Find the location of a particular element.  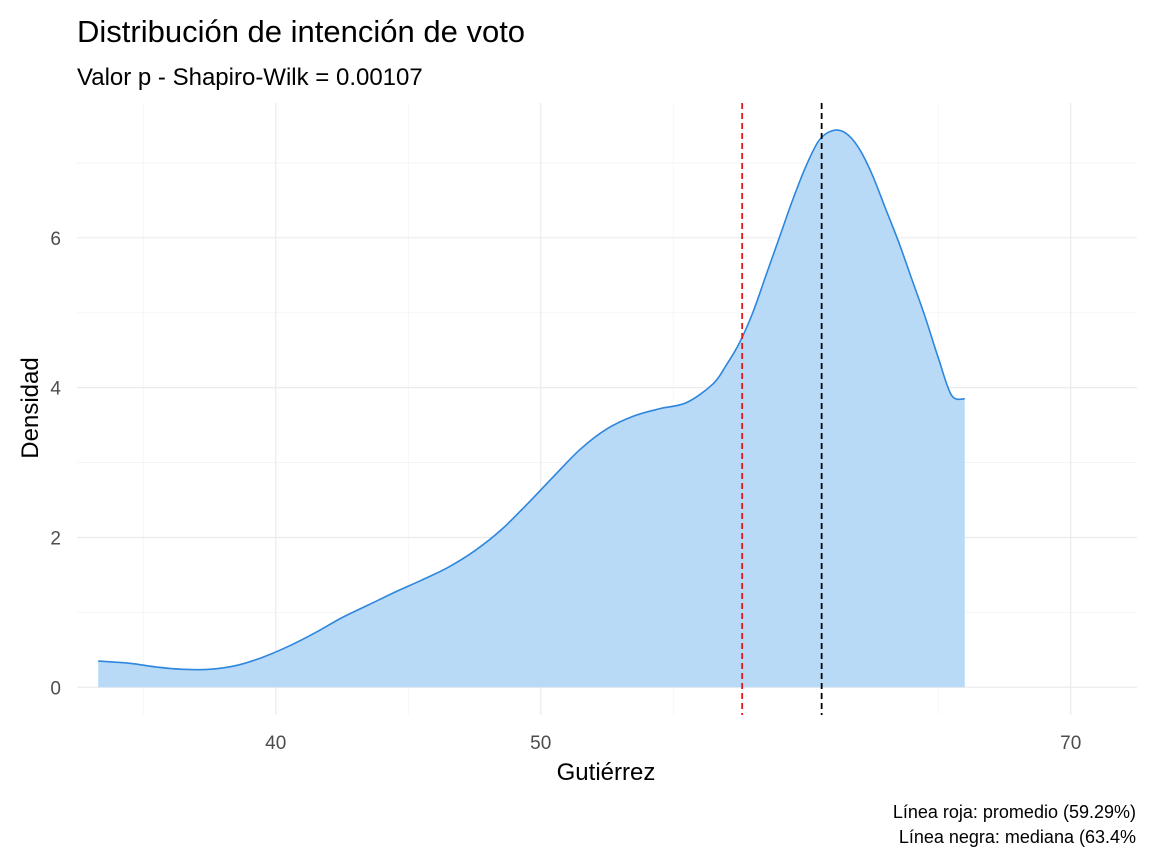

chart-subtitle: Valor p - Shapiro-Wilk = 0.00107 is located at coordinates (250, 77).